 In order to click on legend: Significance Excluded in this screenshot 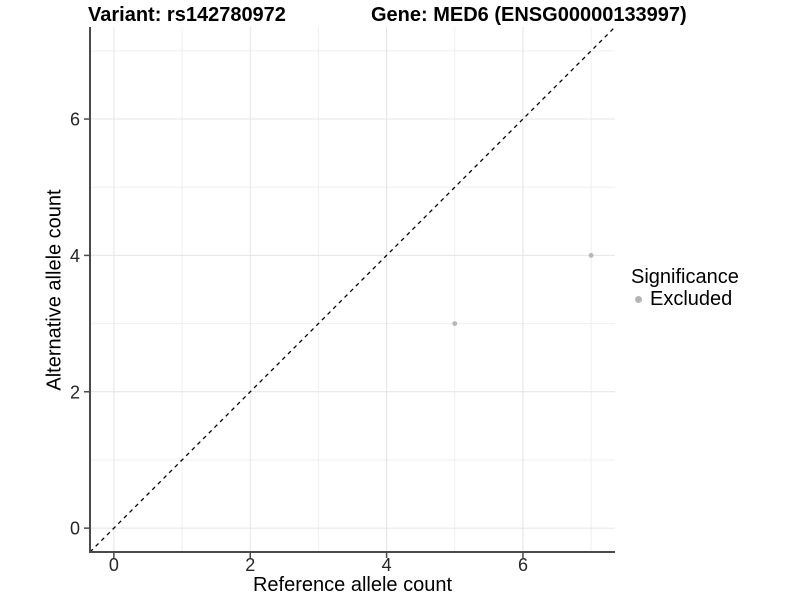, I will do `click(685, 288)`.